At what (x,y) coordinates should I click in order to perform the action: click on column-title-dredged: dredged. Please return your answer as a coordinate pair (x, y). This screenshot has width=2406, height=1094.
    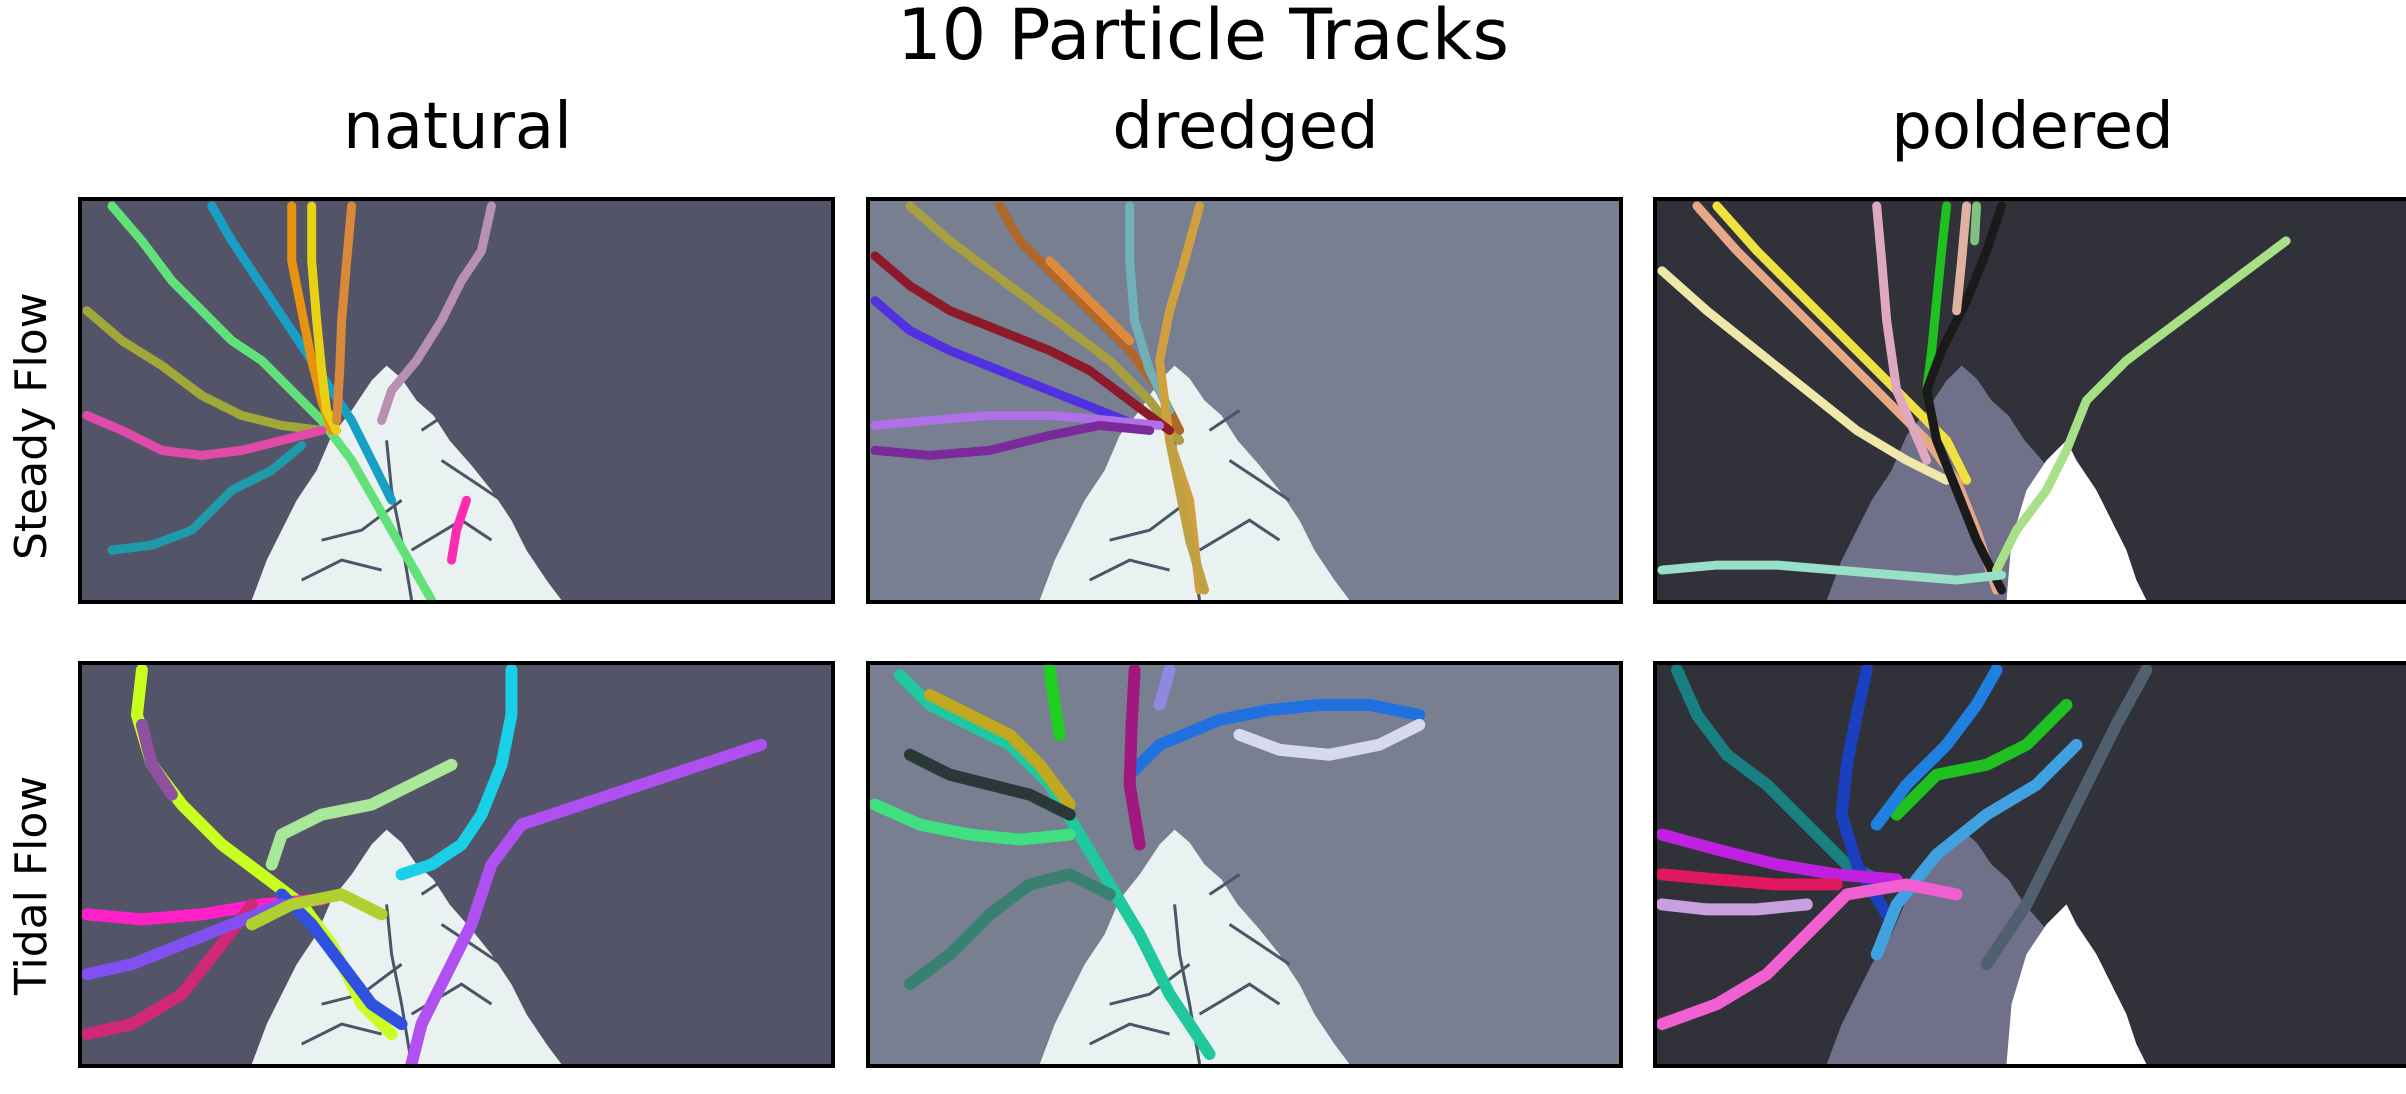
    Looking at the image, I should click on (1245, 127).